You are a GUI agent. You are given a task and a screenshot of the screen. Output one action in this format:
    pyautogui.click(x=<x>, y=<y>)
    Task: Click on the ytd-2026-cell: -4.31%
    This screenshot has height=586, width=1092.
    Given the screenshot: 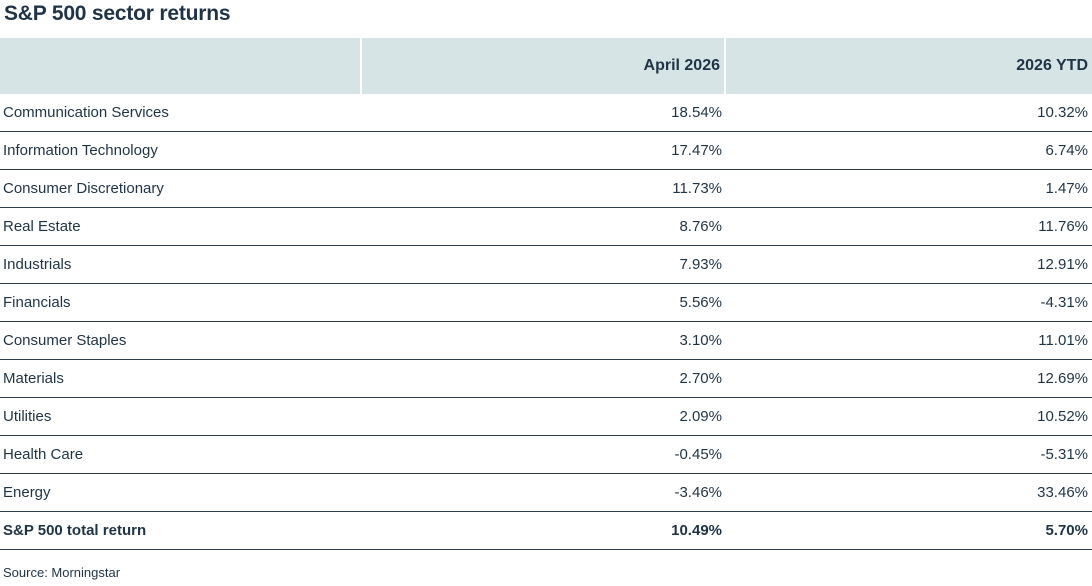 What is the action you would take?
    pyautogui.click(x=909, y=303)
    